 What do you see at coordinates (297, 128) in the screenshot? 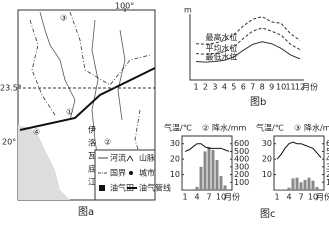
I see `station: ③` at bounding box center [297, 128].